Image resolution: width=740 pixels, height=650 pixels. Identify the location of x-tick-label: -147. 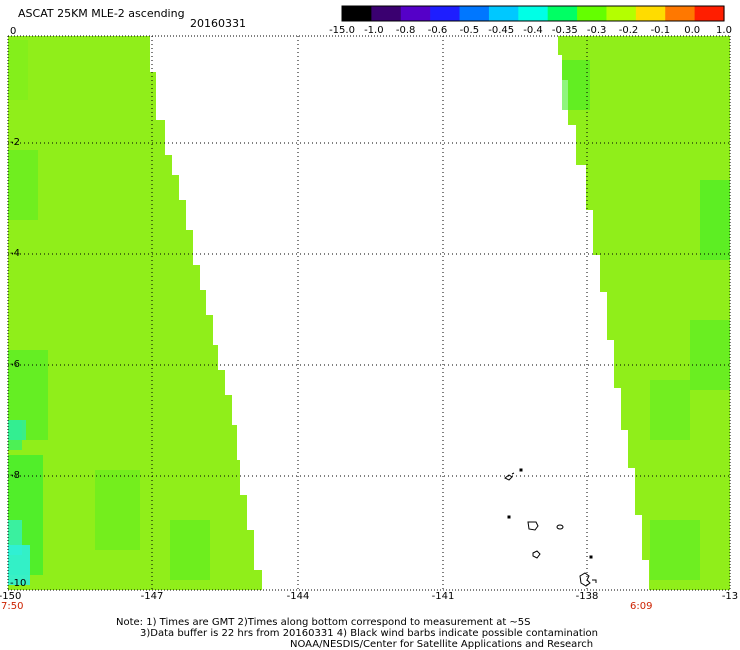
(152, 596).